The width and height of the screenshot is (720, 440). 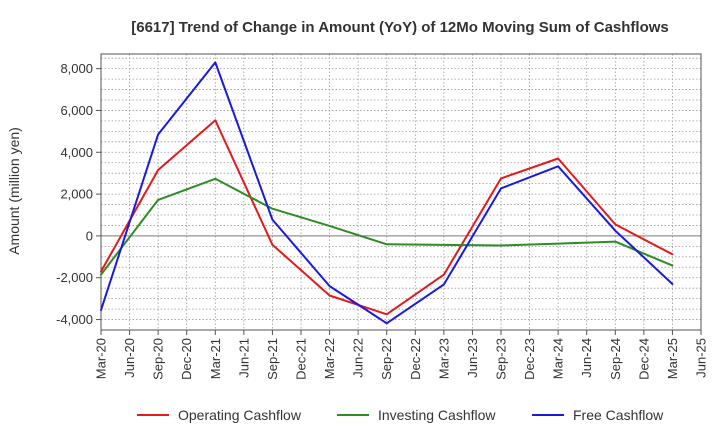 I want to click on x-tick-label: Mar-22, so click(x=329, y=358).